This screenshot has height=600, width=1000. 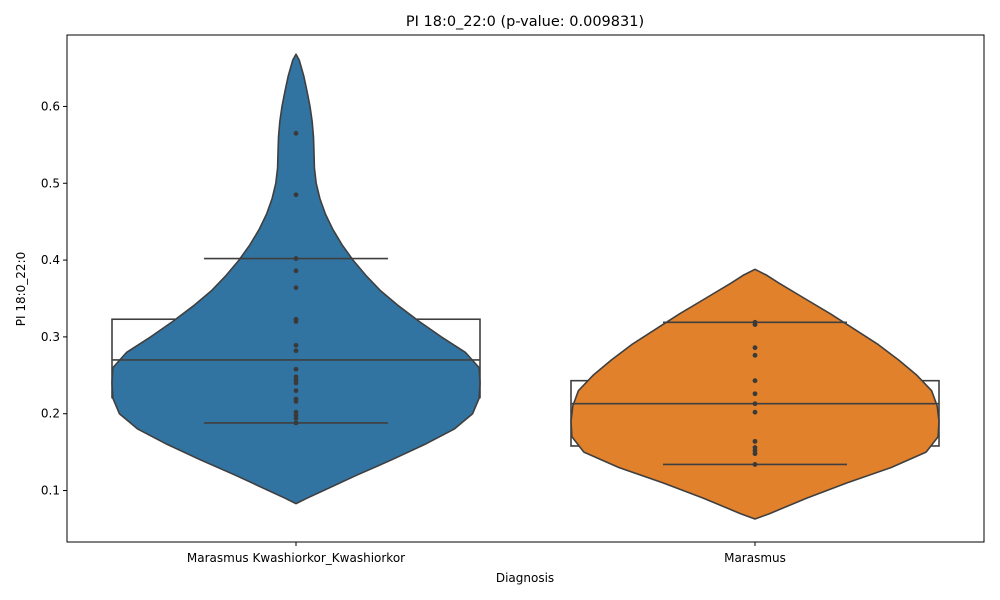 What do you see at coordinates (50, 491) in the screenshot?
I see `y-tick-label: 0.1` at bounding box center [50, 491].